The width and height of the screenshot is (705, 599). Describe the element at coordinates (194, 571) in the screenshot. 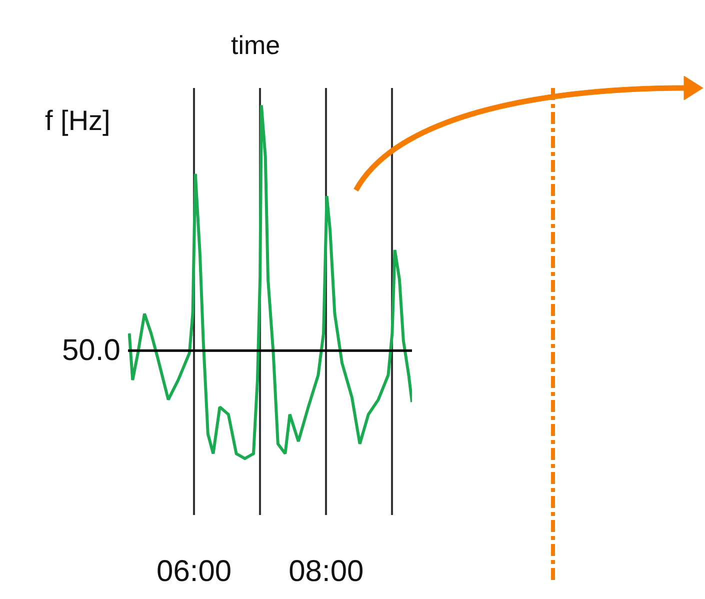

I see `x-tick-label: 06:00` at that location.